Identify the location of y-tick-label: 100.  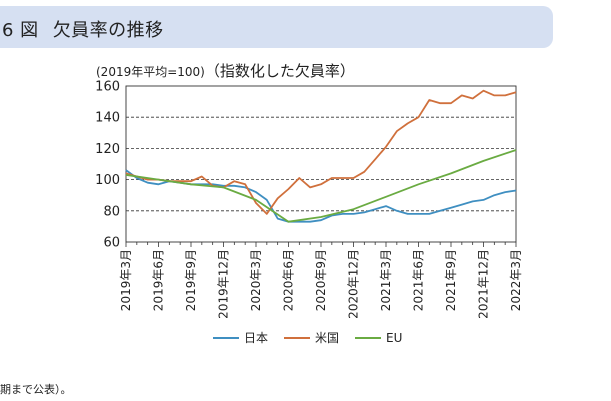
(107, 180).